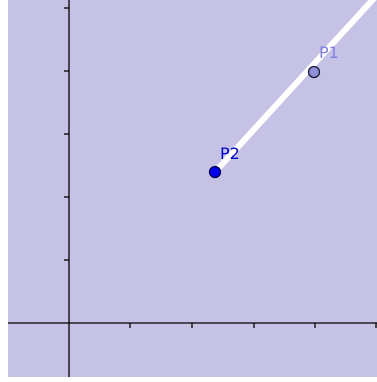 This screenshot has width=377, height=382. I want to click on point-p2-label: P2, so click(230, 153).